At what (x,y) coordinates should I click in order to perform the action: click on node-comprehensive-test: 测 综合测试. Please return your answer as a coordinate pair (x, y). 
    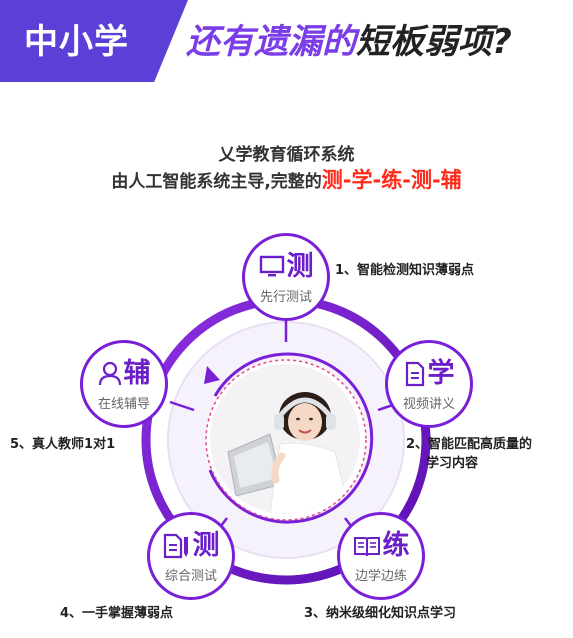
    Looking at the image, I should click on (191, 556).